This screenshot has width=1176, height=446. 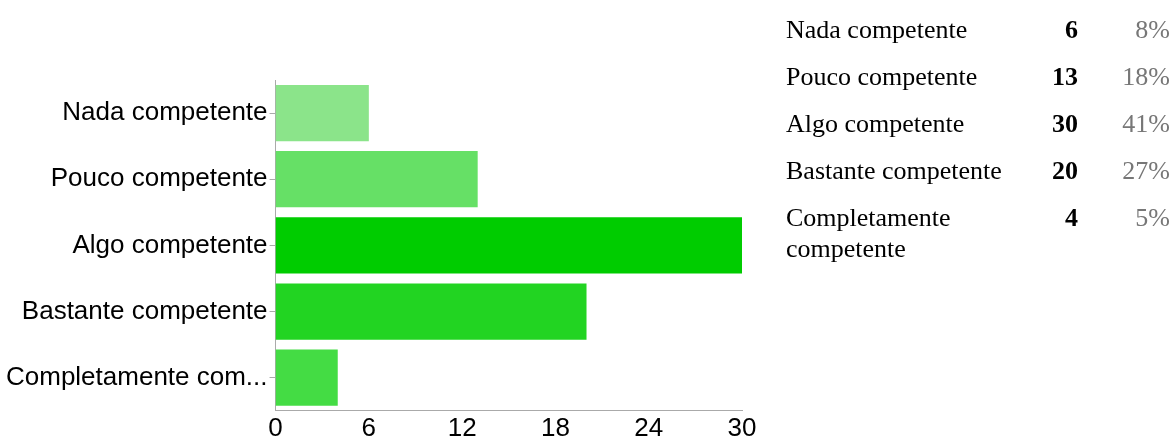 What do you see at coordinates (1064, 77) in the screenshot?
I see `data-label: 13` at bounding box center [1064, 77].